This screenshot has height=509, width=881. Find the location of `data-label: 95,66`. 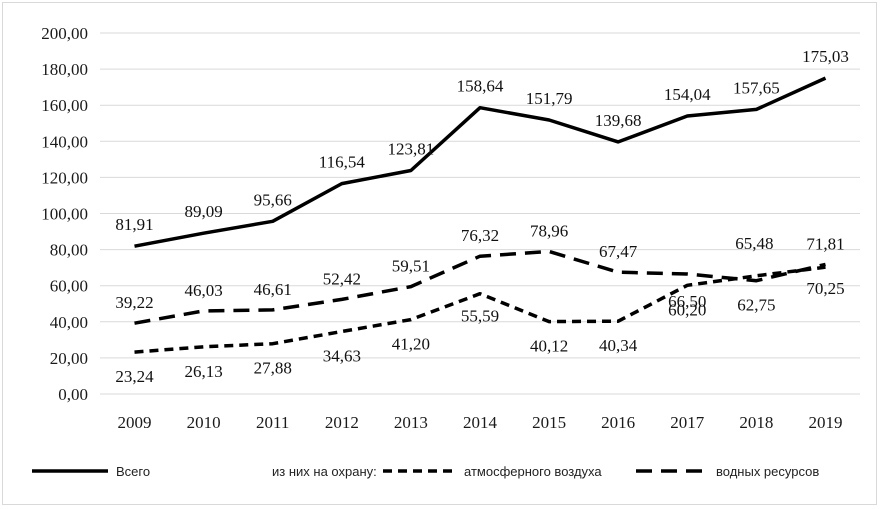

data-label: 95,66 is located at coordinates (273, 199).